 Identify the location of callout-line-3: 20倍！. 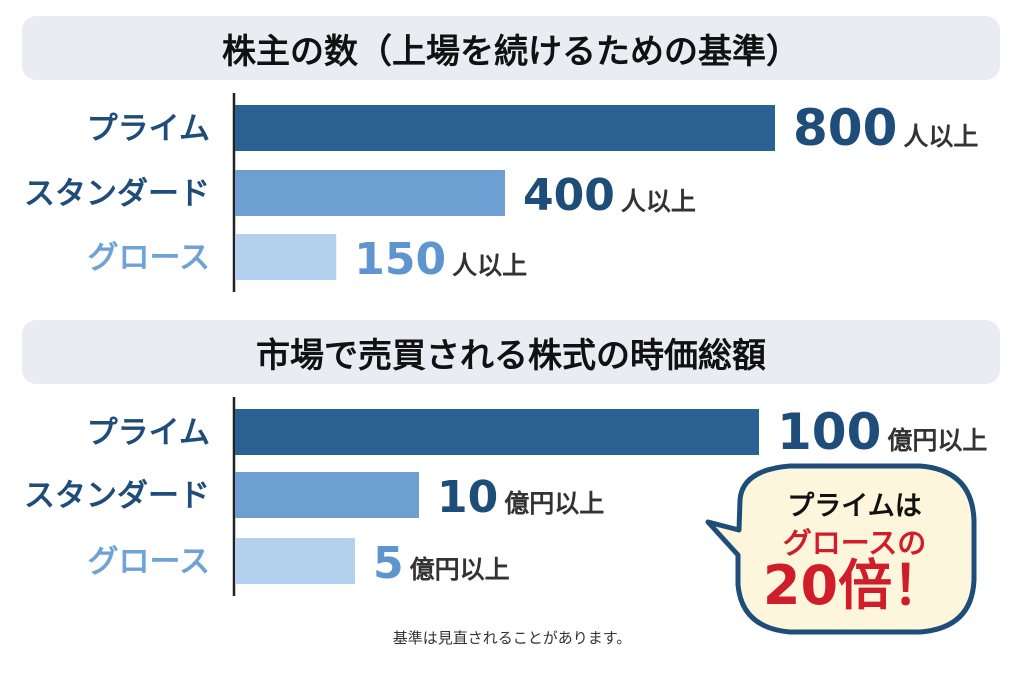
(854, 585).